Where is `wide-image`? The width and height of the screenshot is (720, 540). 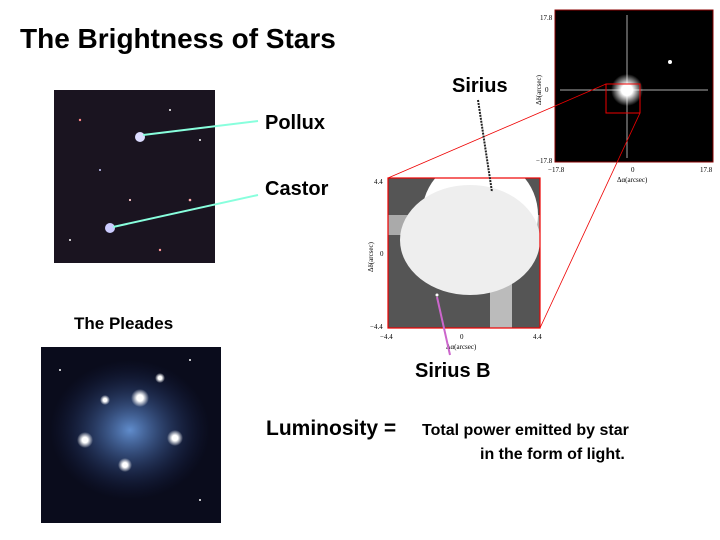 wide-image is located at coordinates (634, 86).